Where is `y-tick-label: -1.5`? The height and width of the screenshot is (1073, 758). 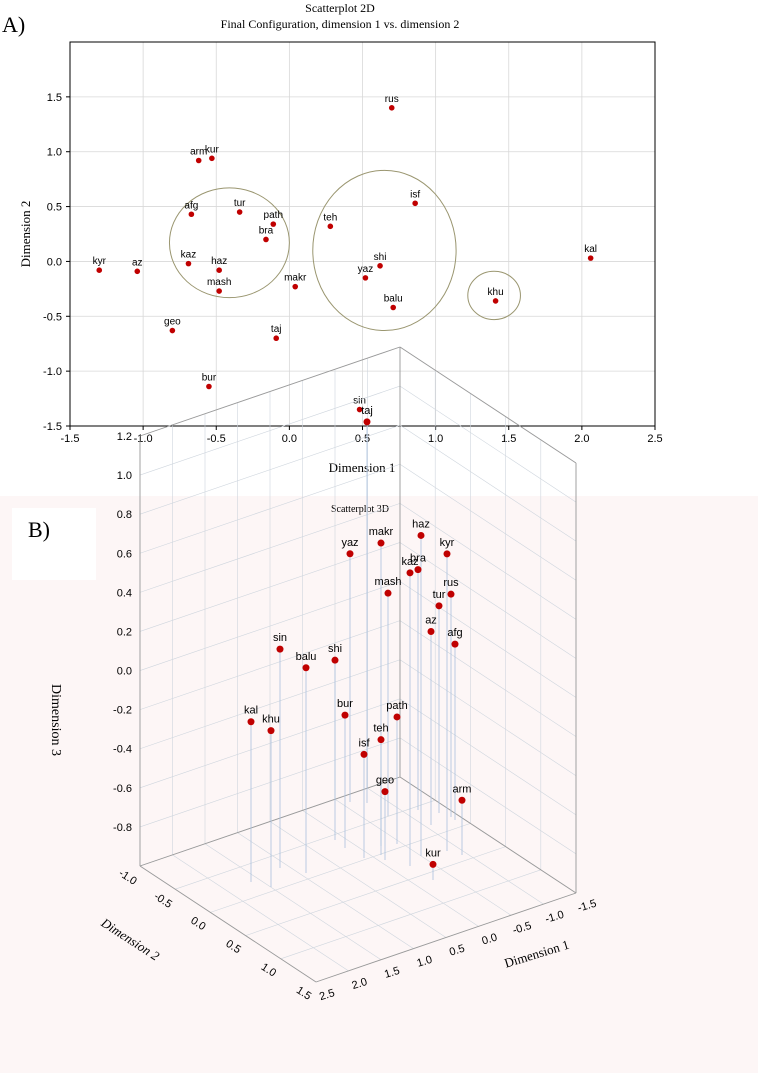
y-tick-label: -1.5 is located at coordinates (52, 427).